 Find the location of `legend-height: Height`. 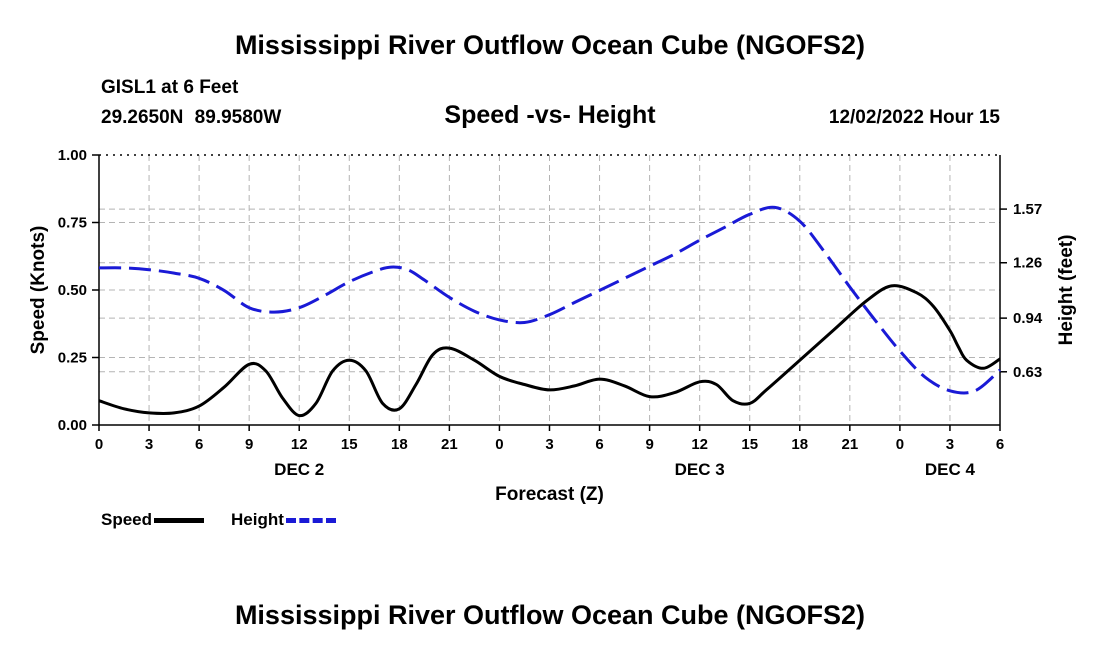

legend-height: Height is located at coordinates (283, 520).